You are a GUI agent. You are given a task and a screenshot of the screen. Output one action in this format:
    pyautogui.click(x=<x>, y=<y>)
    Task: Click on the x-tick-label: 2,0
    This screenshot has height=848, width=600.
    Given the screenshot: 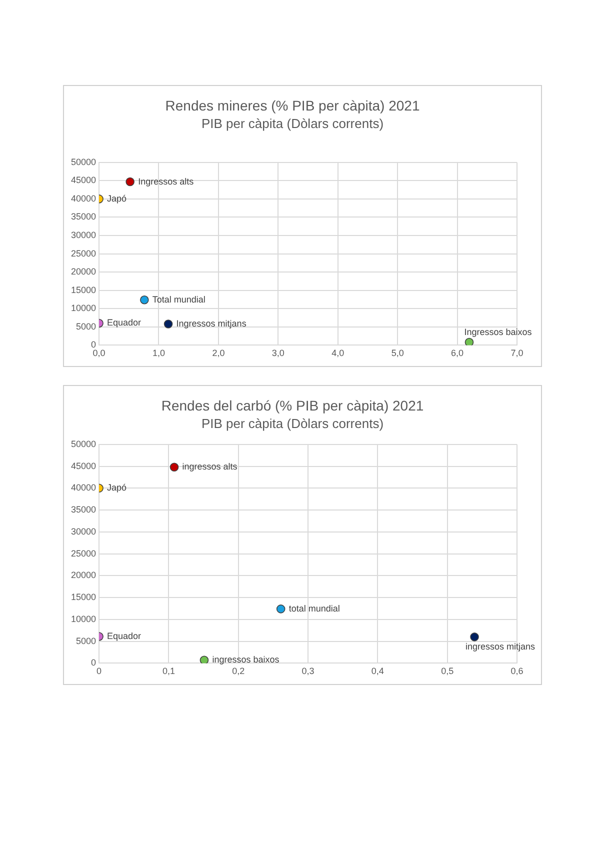 What is the action you would take?
    pyautogui.click(x=218, y=353)
    